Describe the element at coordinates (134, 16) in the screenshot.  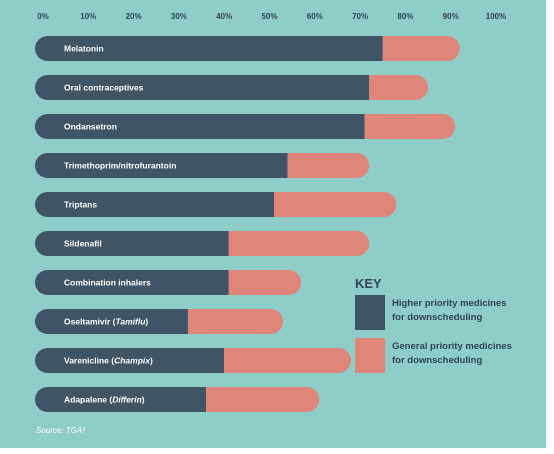
I see `x-tick-label: 20%` at that location.